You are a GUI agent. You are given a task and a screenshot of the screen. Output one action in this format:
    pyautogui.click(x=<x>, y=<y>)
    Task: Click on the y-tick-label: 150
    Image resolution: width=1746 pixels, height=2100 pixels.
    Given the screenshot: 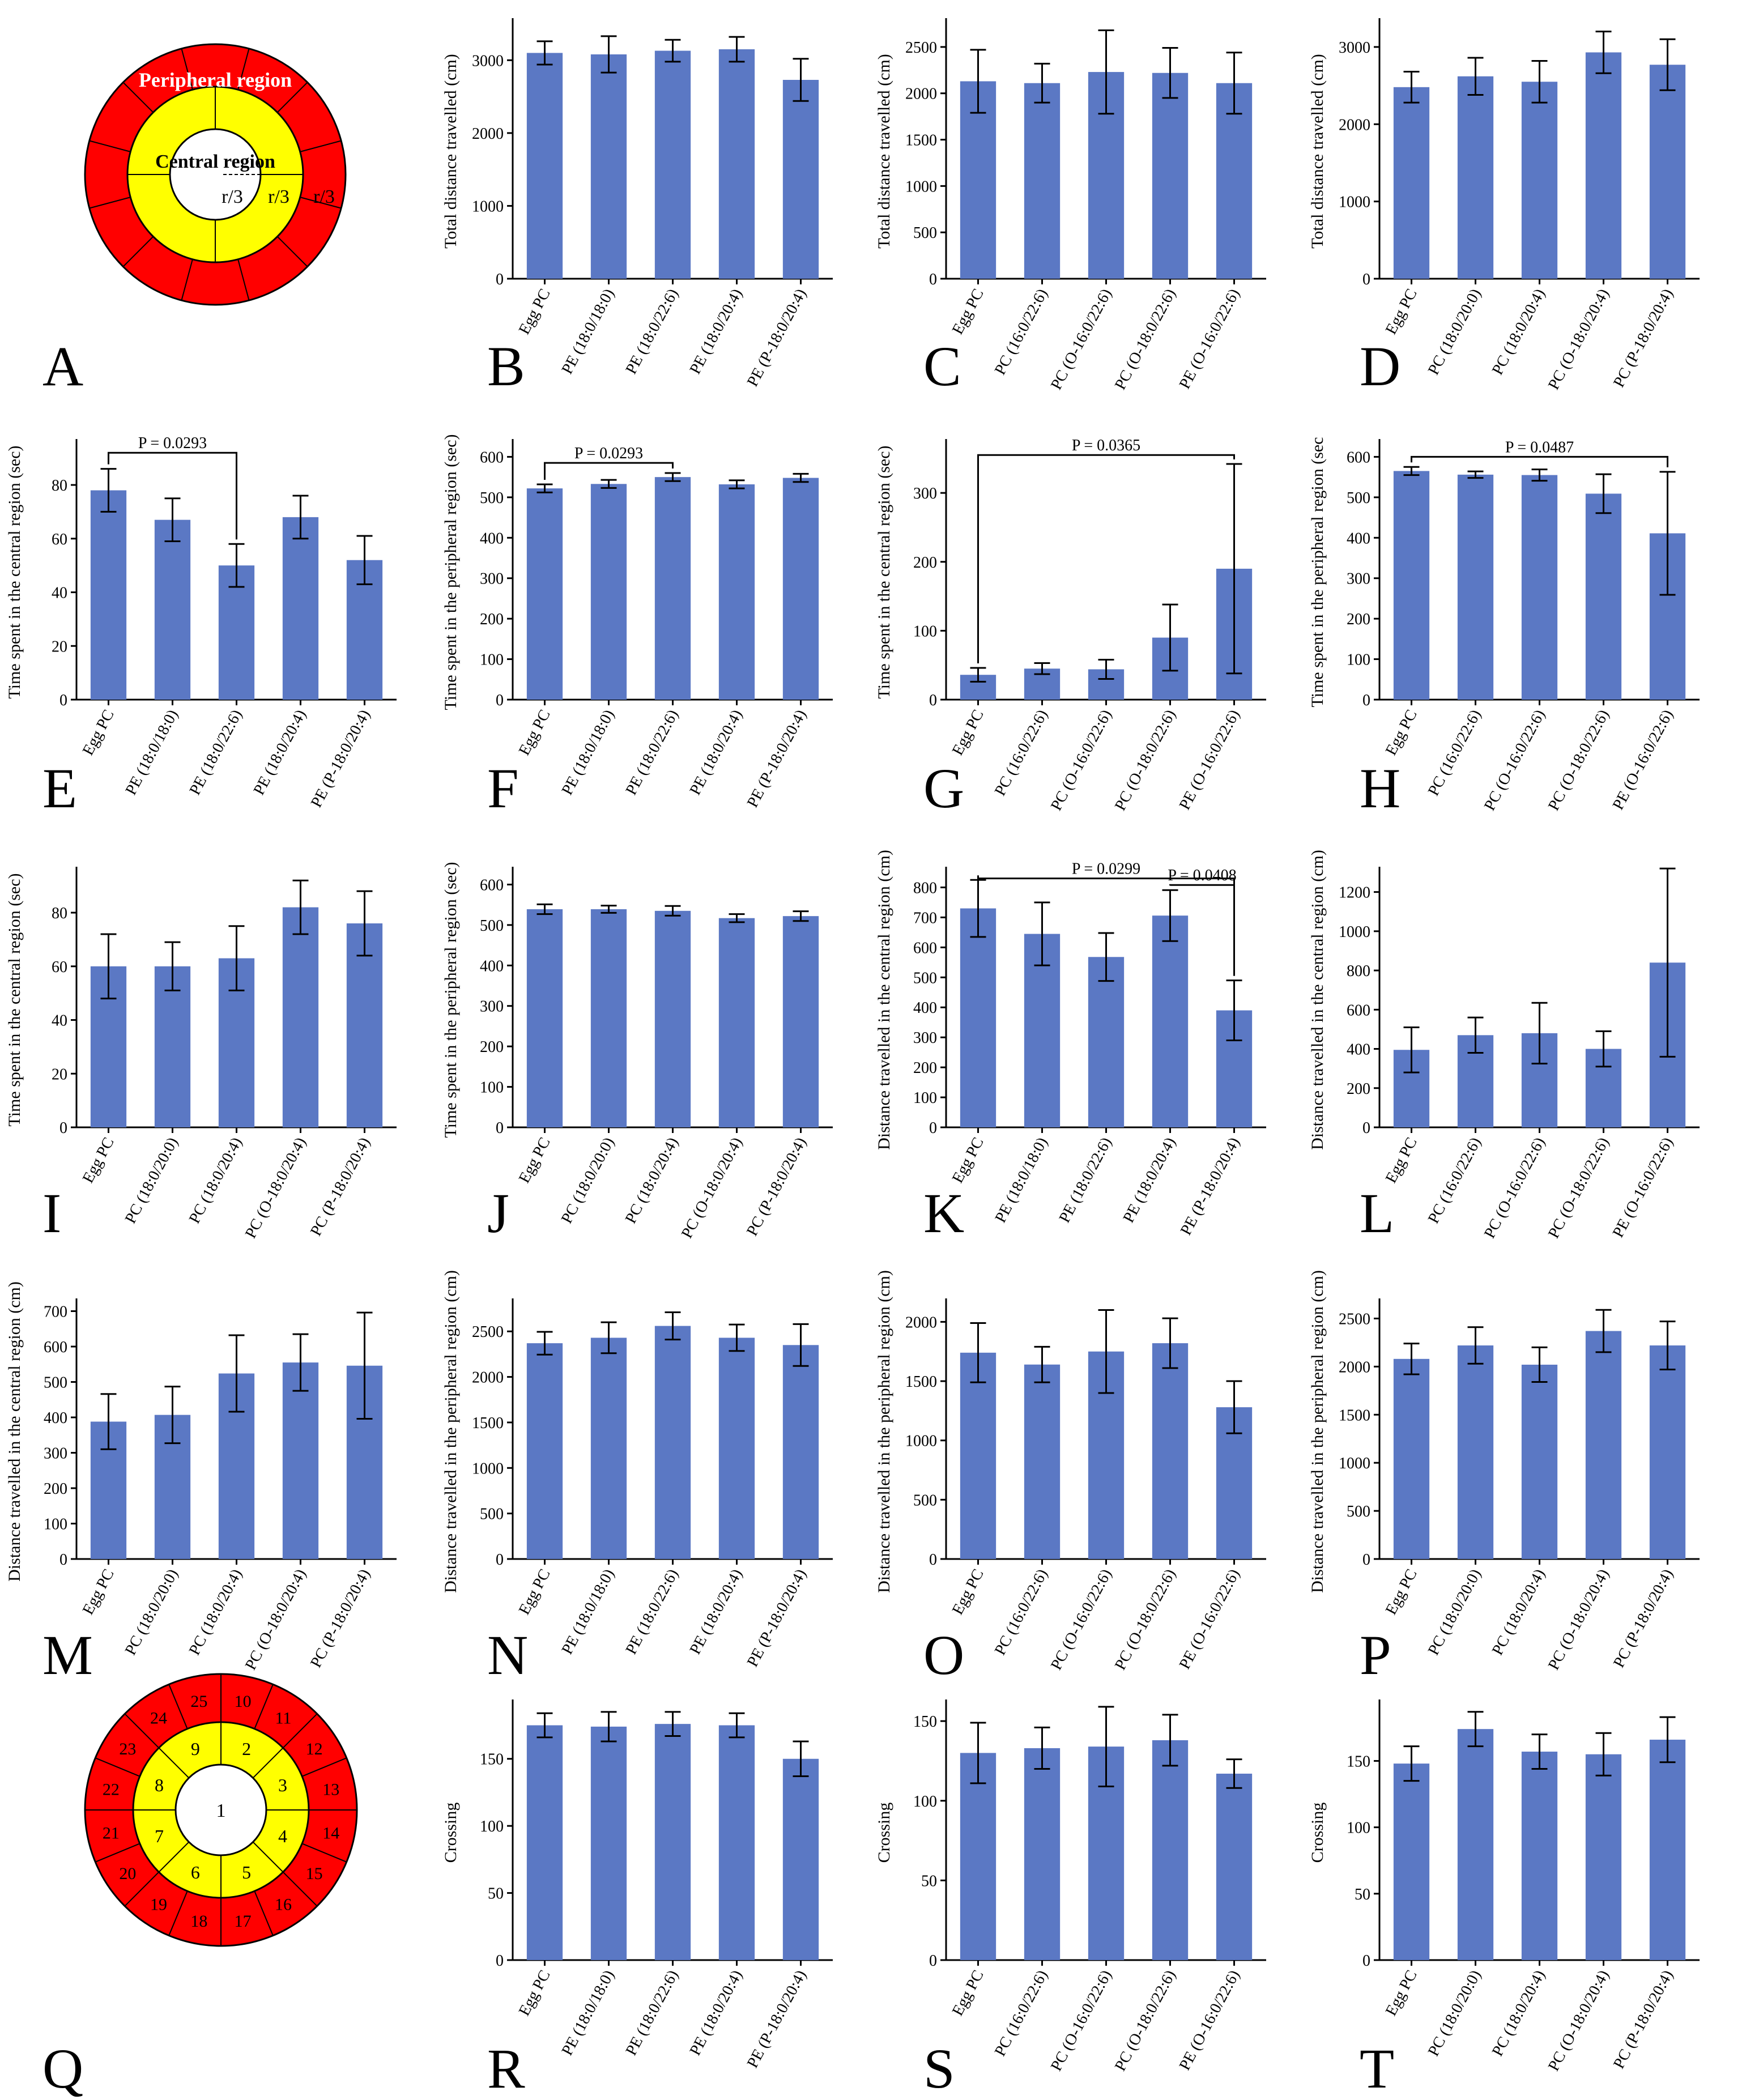 What is the action you would take?
    pyautogui.click(x=1358, y=1762)
    